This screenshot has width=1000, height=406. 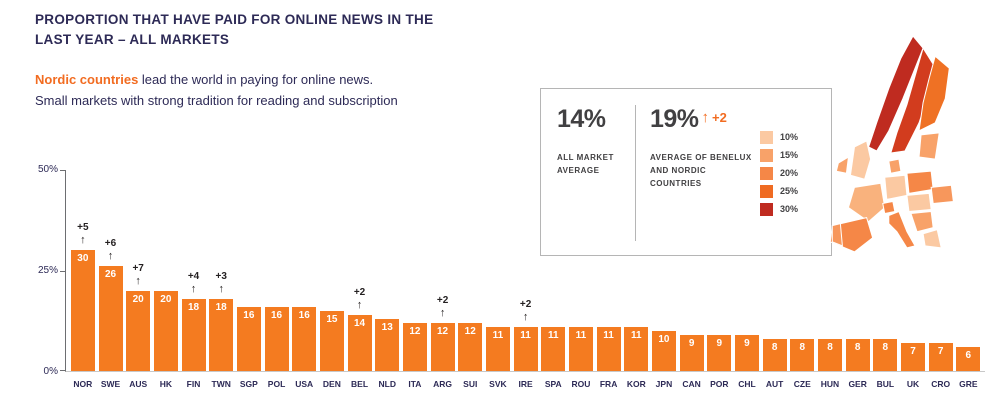 I want to click on x-axis-label: FIN, so click(x=193, y=384).